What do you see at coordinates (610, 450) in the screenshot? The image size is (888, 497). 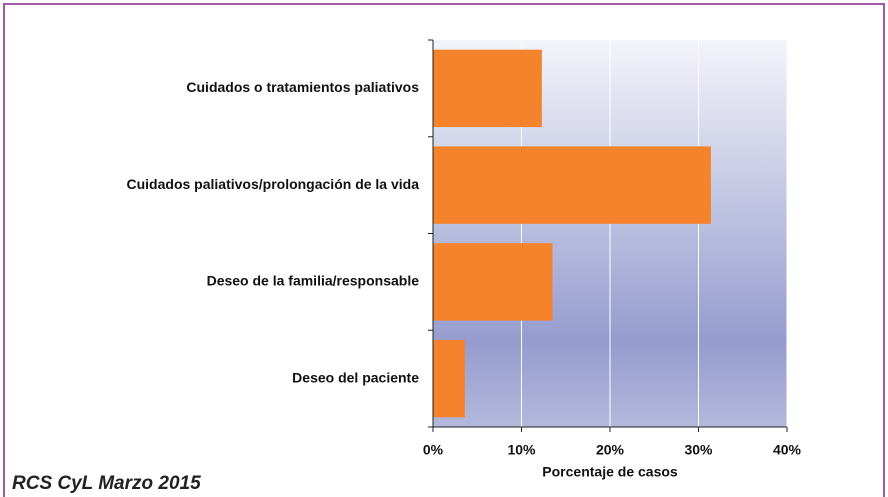 I see `x-tick-label: 20%` at bounding box center [610, 450].